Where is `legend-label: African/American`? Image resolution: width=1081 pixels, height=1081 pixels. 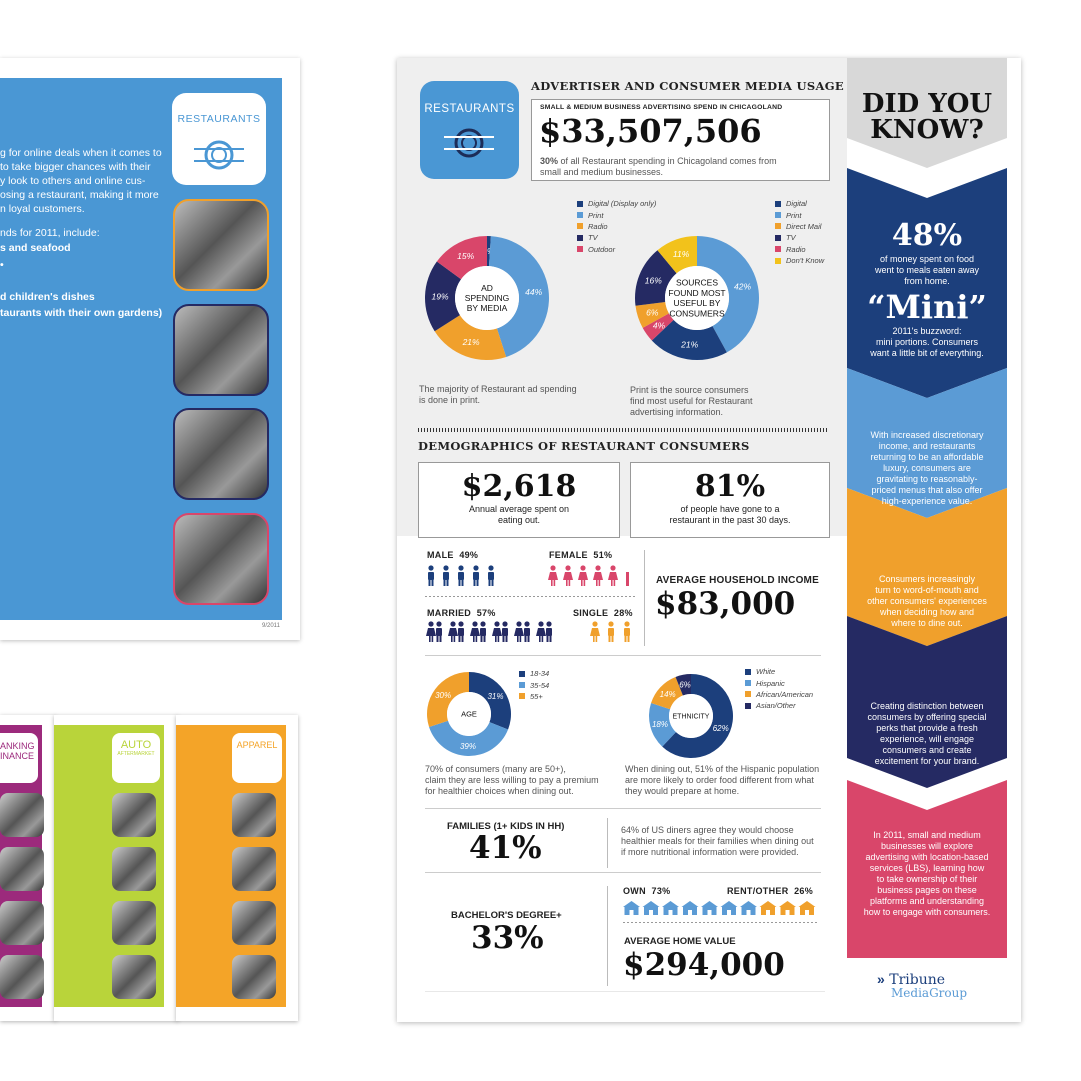
legend-label: African/American is located at coordinates (785, 694).